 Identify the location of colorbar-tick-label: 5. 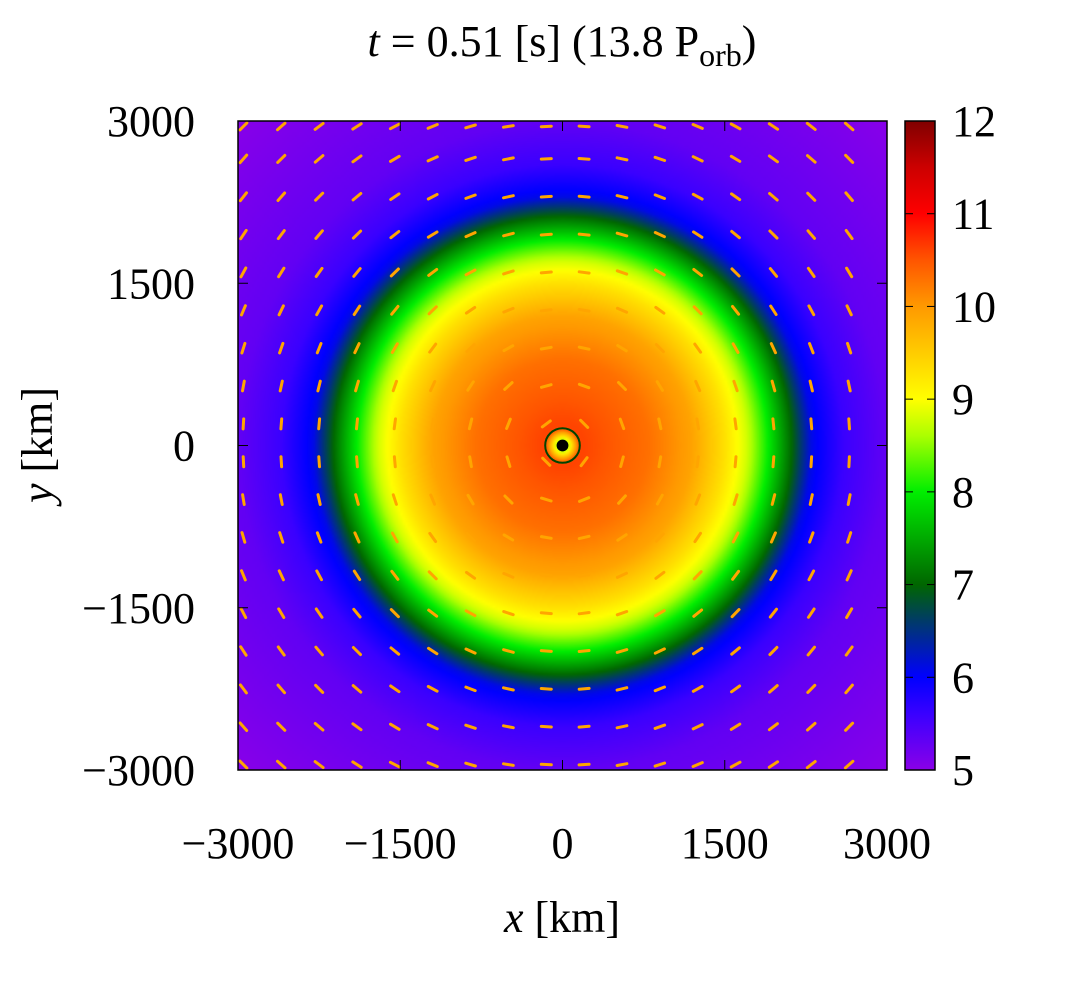
(963, 770).